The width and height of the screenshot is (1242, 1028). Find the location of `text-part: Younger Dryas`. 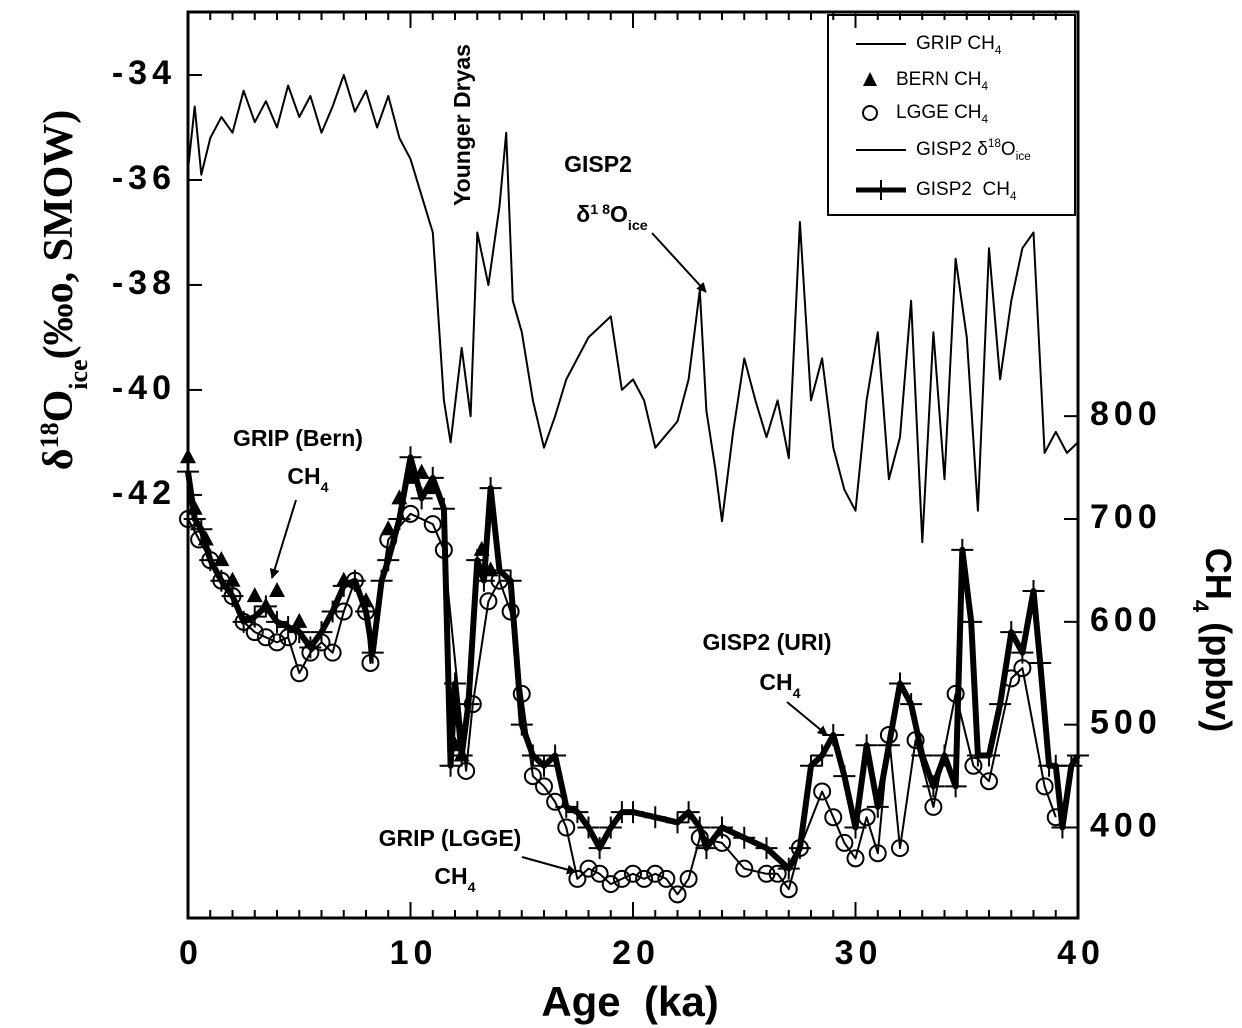

text-part: Younger Dryas is located at coordinates (462, 125).